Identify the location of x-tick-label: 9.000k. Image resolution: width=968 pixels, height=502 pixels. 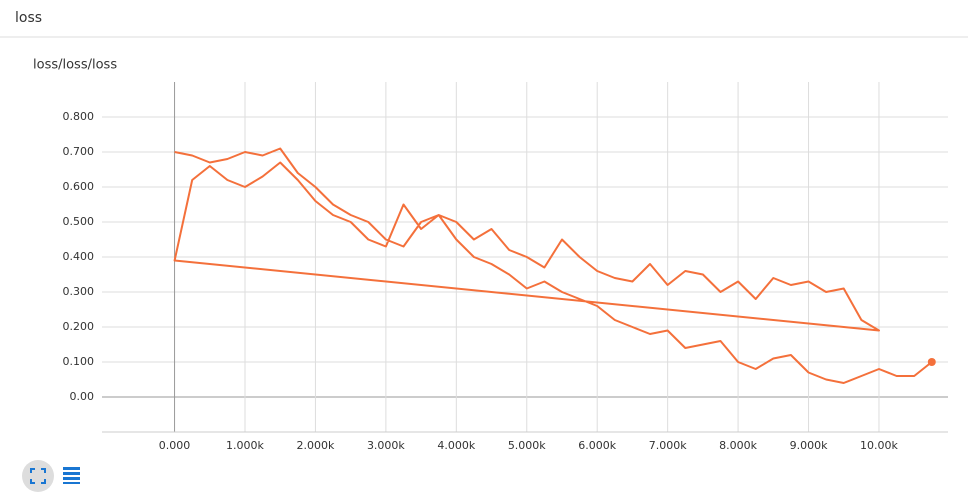
(809, 445).